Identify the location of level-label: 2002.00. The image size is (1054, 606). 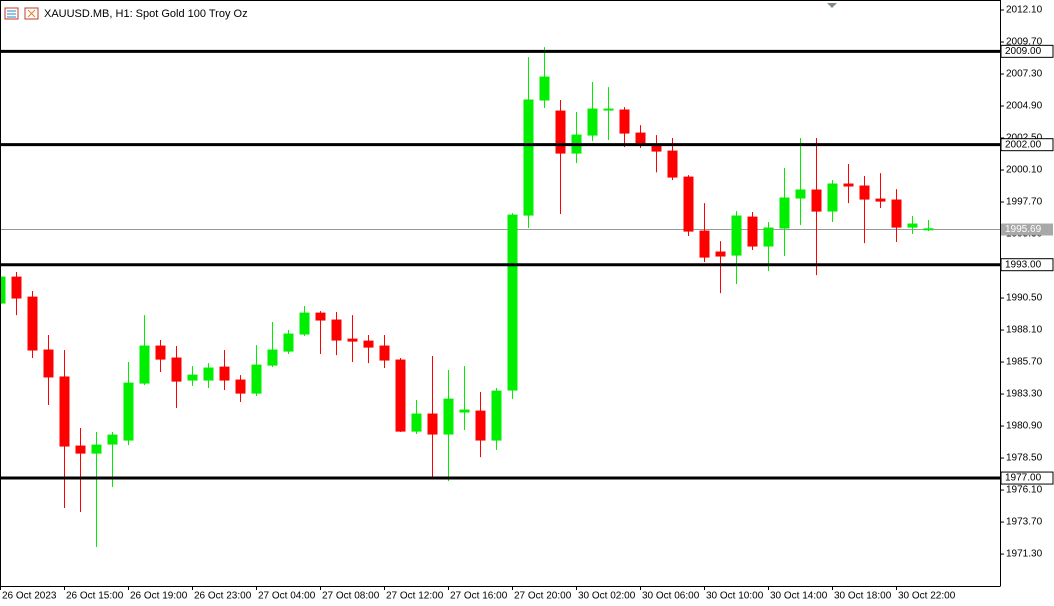
(1023, 144).